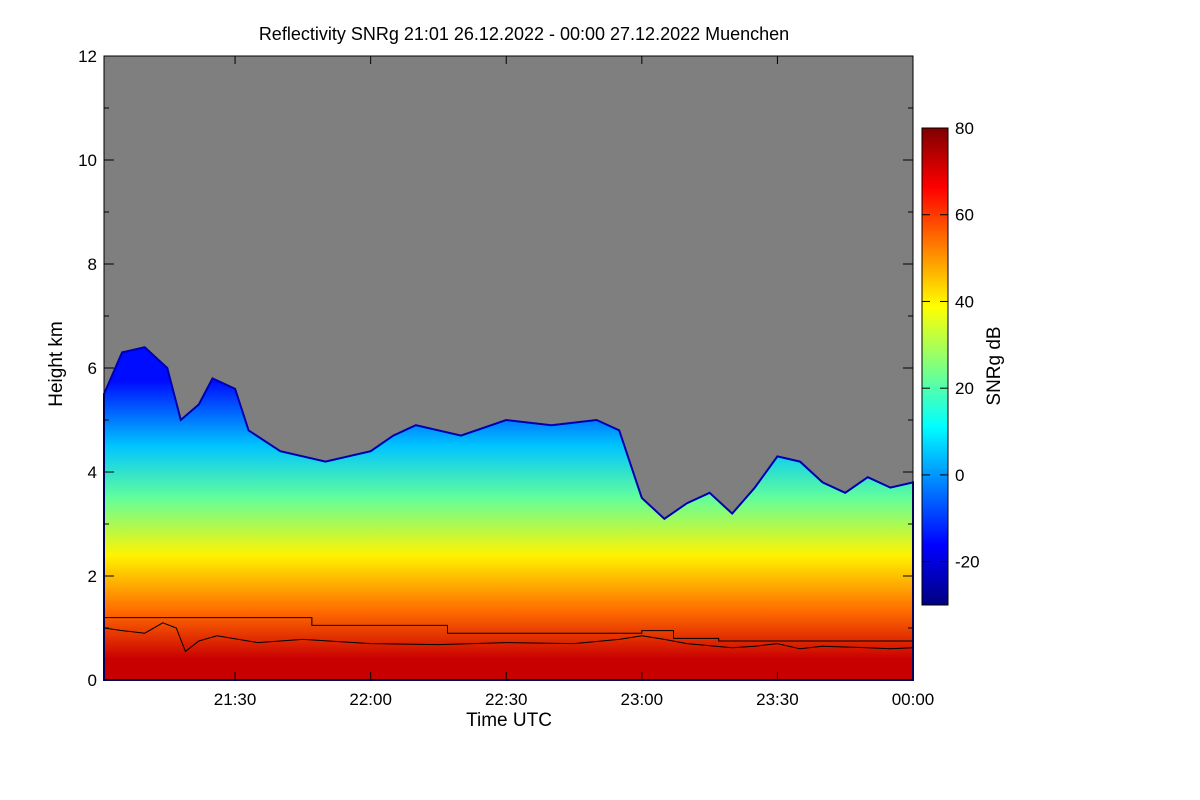  I want to click on y-tick-label: 4, so click(92, 472).